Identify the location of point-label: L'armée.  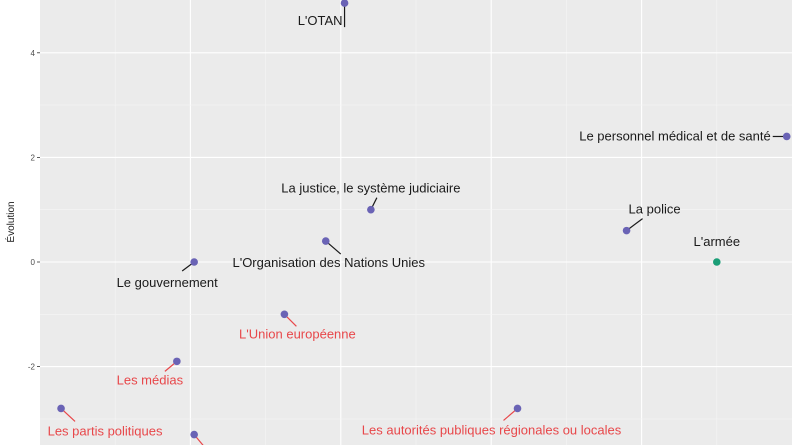
(717, 241).